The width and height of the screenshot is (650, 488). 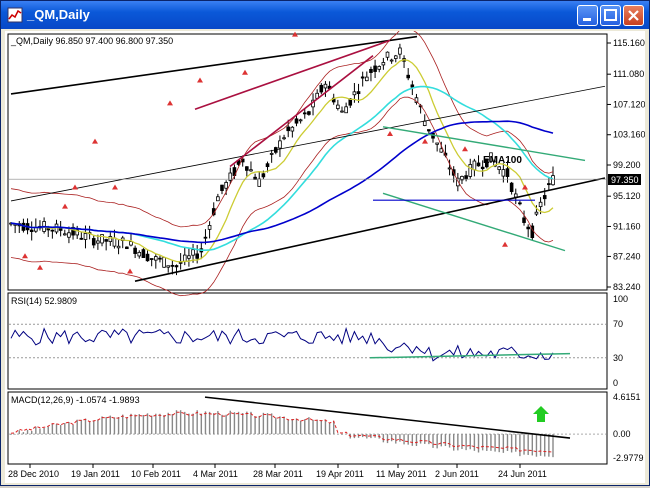 What do you see at coordinates (610, 15) in the screenshot?
I see `maximize-button` at bounding box center [610, 15].